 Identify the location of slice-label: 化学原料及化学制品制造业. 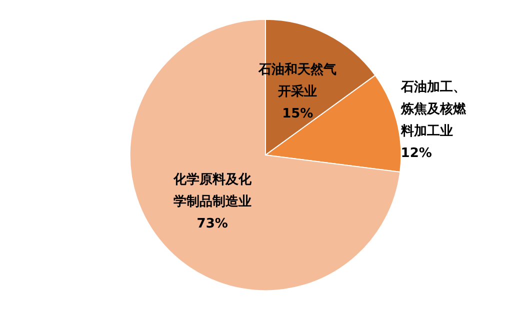
(212, 191).